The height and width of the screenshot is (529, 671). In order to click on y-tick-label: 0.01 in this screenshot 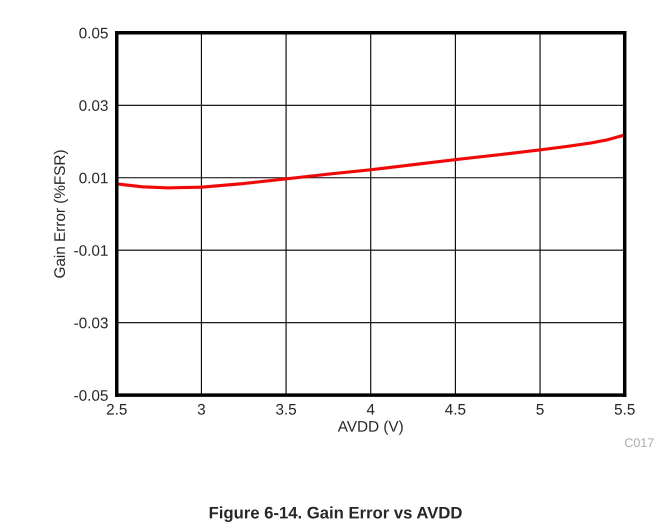, I will do `click(93, 178)`.